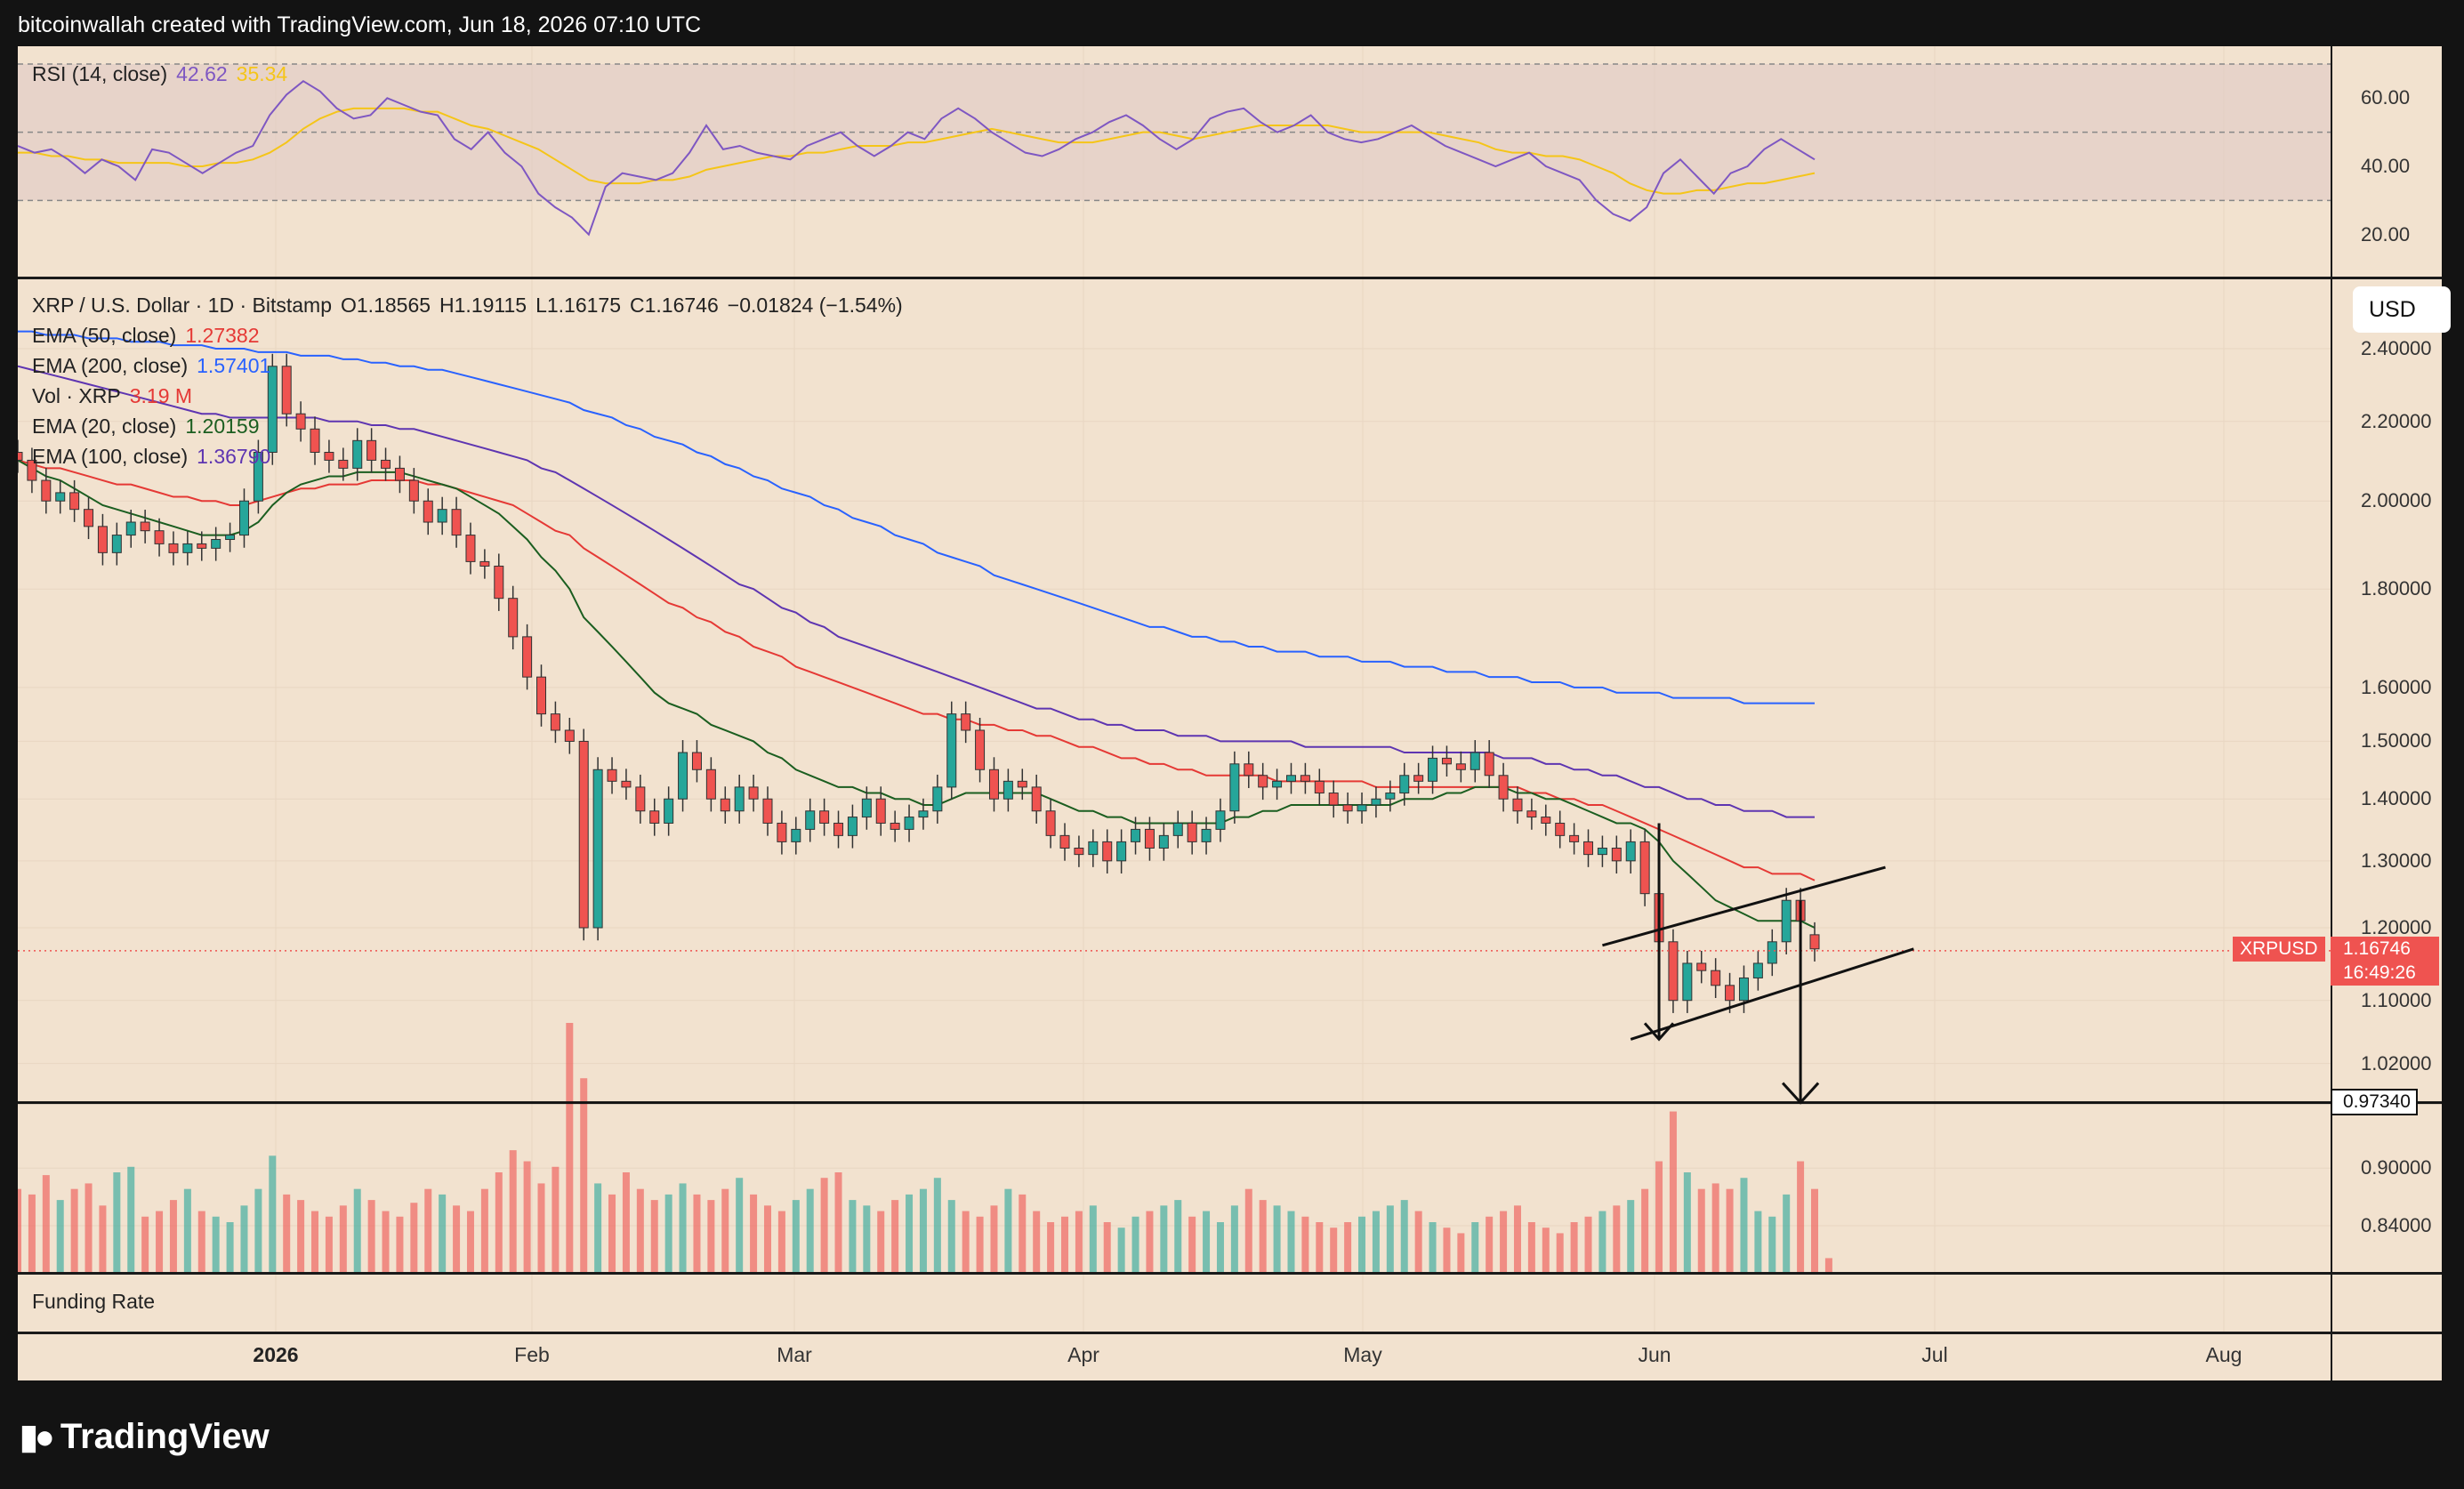 The width and height of the screenshot is (2464, 1489). Describe the element at coordinates (111, 456) in the screenshot. I see `indicator-label: EMA (100, close)` at that location.